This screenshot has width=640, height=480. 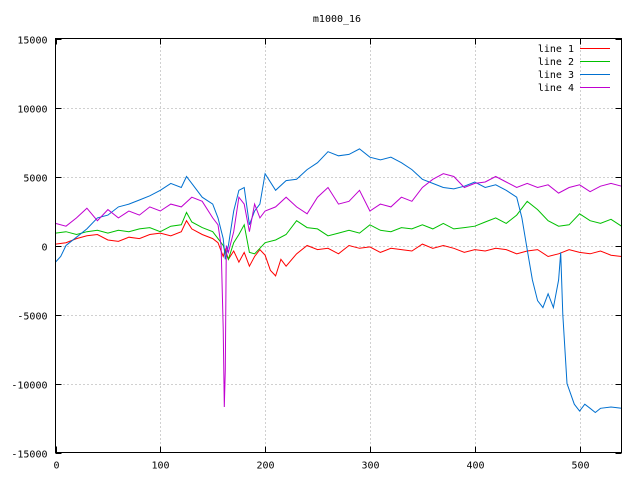 I want to click on x-tick-label: 300, so click(x=370, y=466).